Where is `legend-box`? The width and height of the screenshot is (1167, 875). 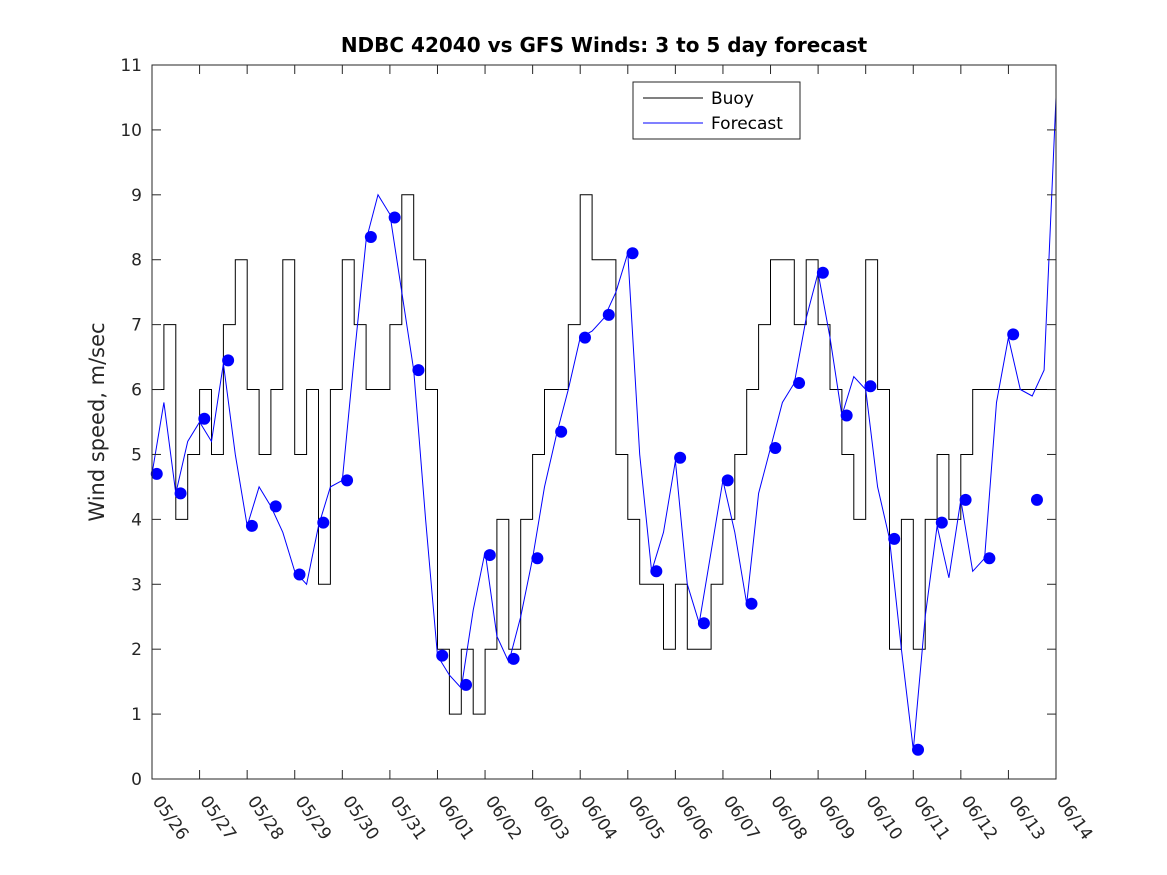 legend-box is located at coordinates (716, 110).